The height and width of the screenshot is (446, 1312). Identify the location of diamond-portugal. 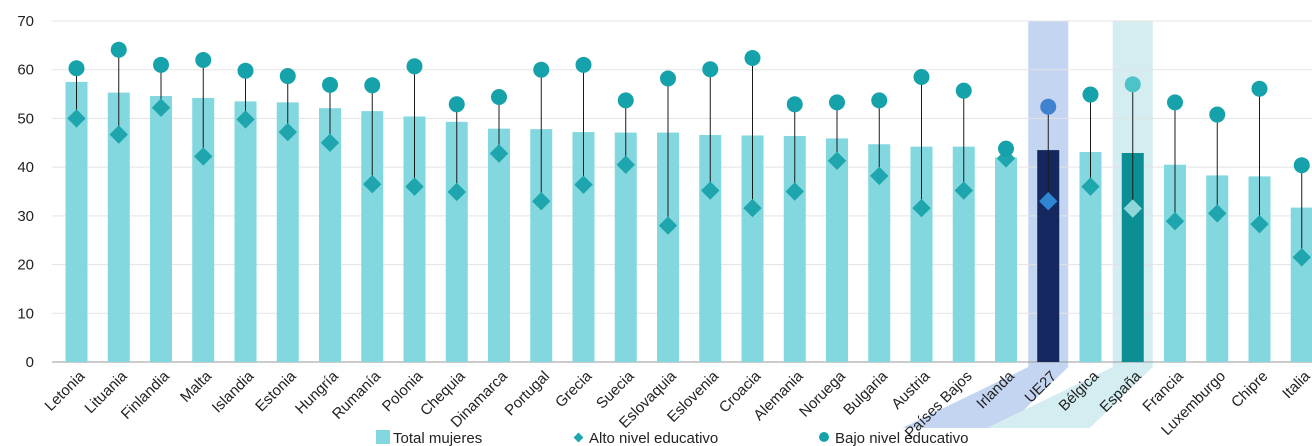
(541, 201).